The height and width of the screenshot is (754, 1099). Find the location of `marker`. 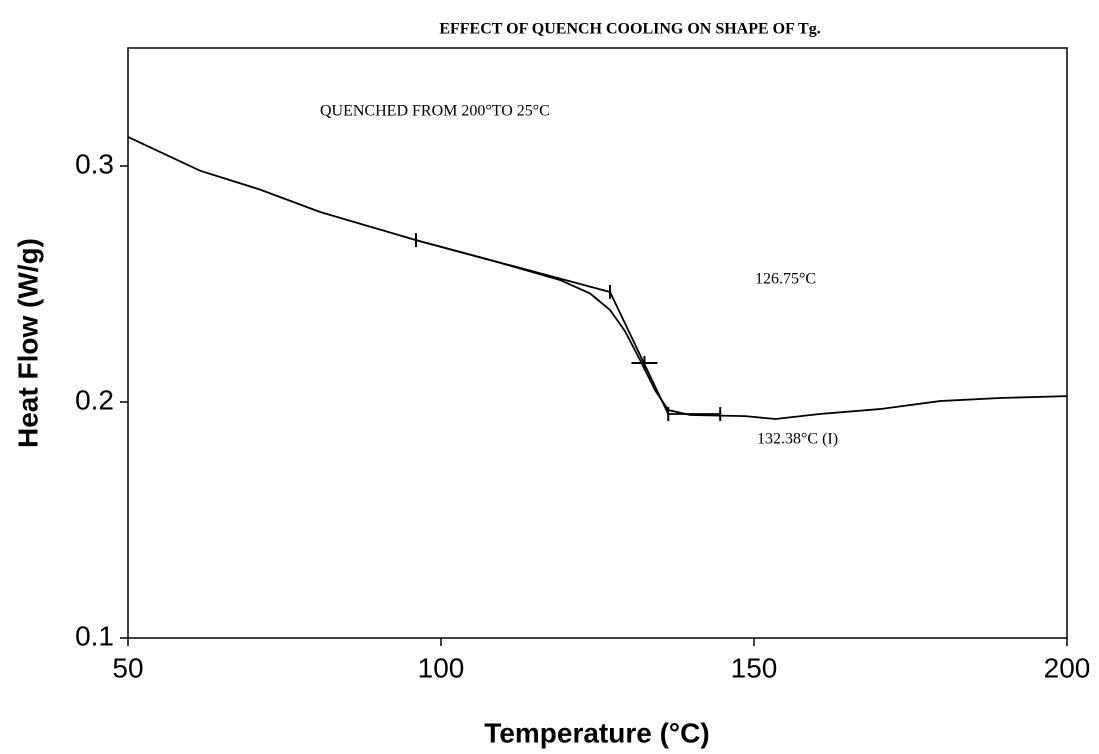

marker is located at coordinates (644, 363).